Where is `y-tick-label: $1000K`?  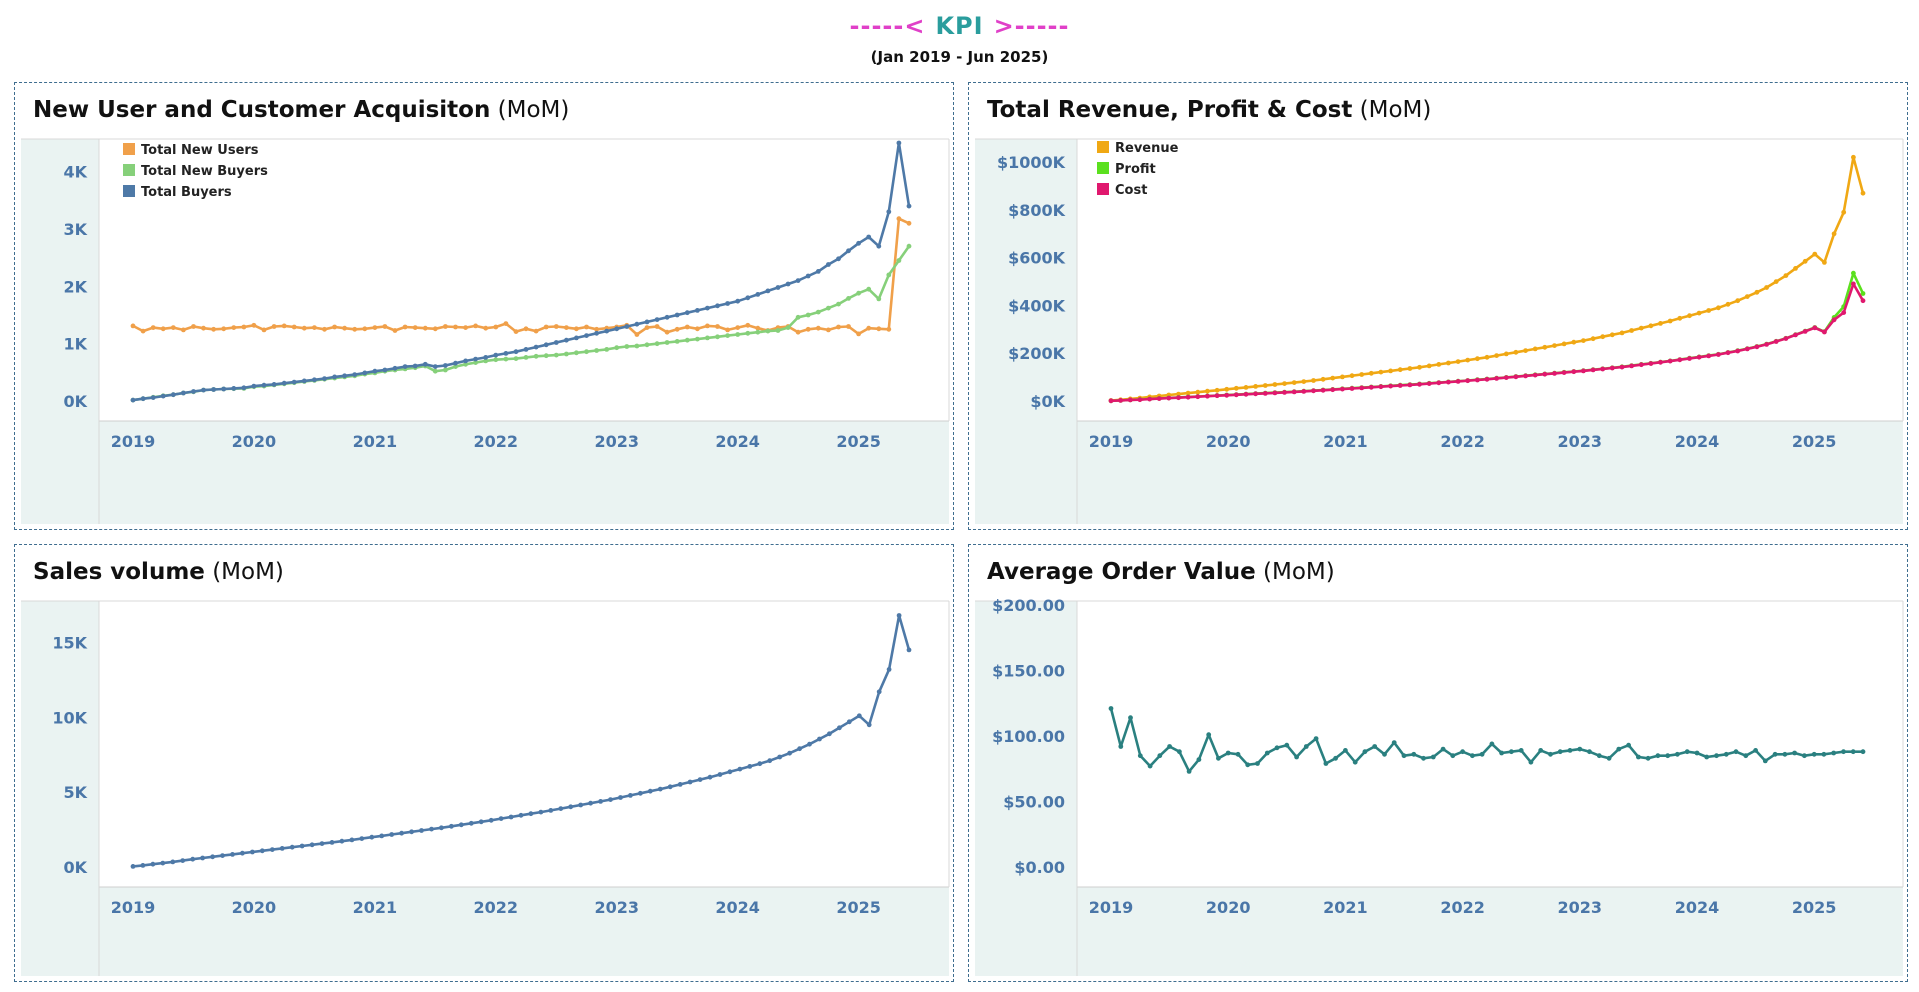 y-tick-label: $1000K is located at coordinates (1031, 162).